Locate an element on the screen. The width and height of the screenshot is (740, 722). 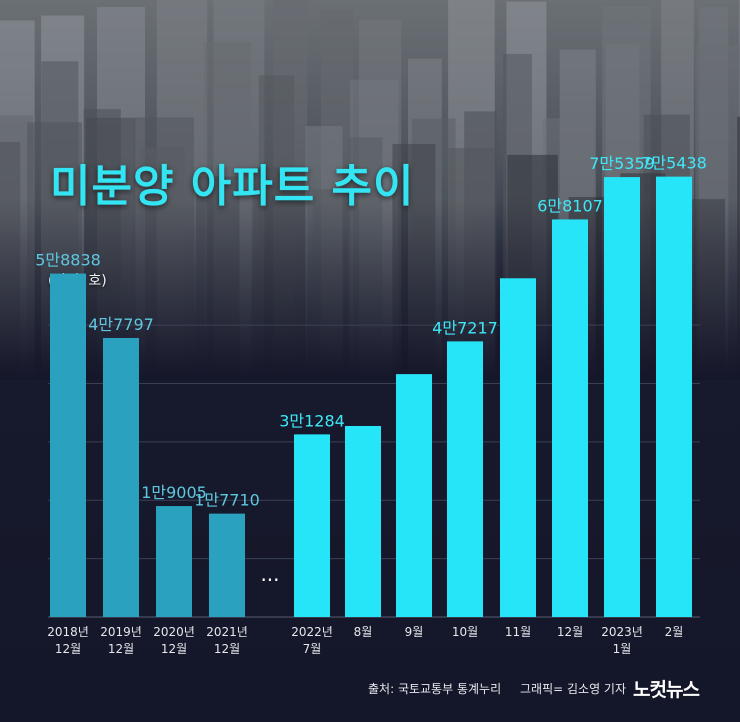
data-label: 4만7797 is located at coordinates (121, 324).